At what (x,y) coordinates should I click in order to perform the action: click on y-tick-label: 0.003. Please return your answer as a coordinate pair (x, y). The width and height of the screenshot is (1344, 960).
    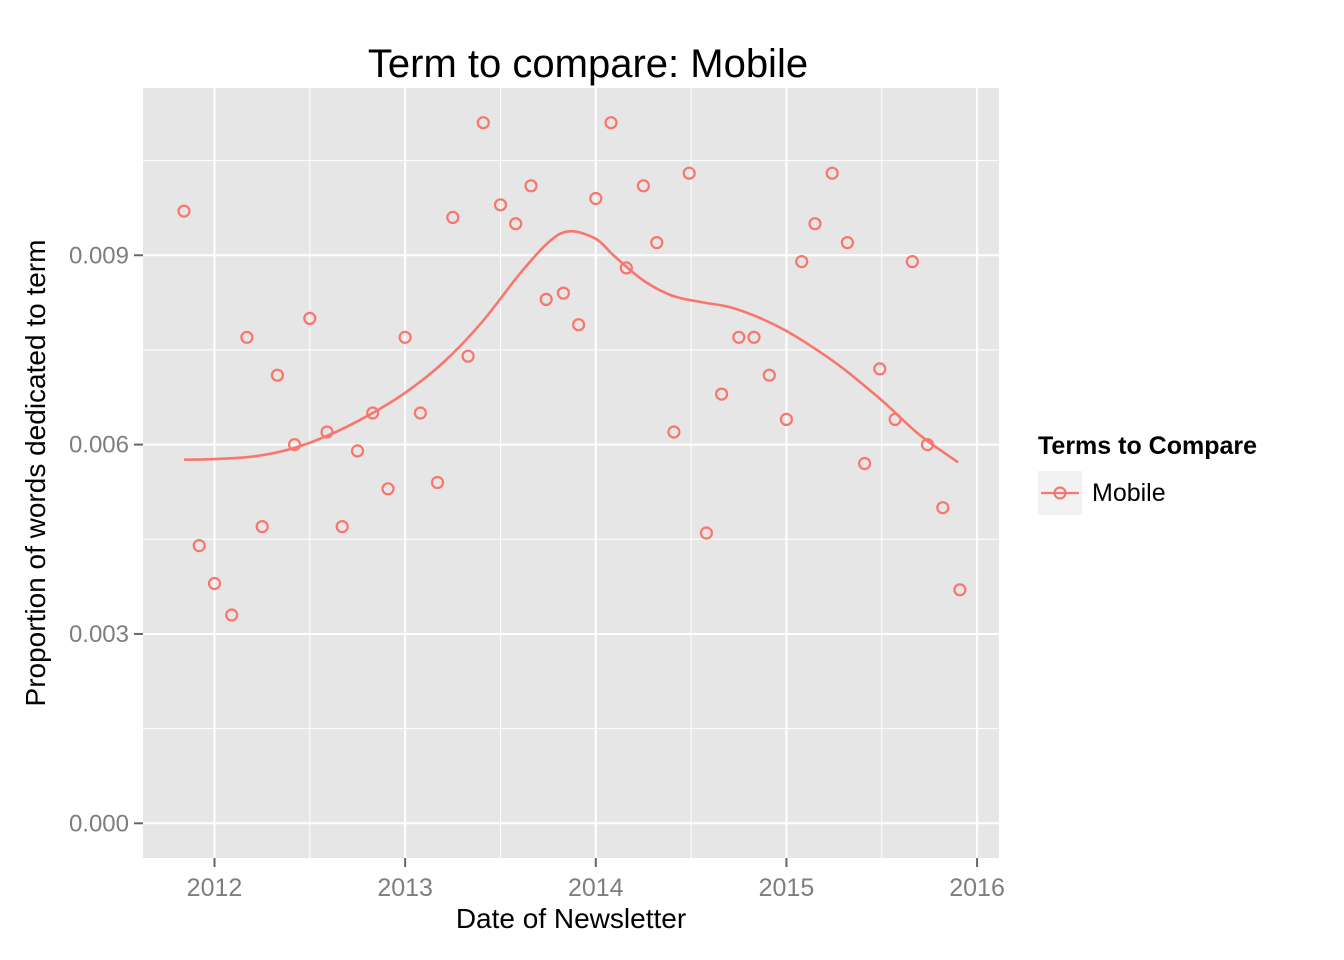
    Looking at the image, I should click on (99, 634).